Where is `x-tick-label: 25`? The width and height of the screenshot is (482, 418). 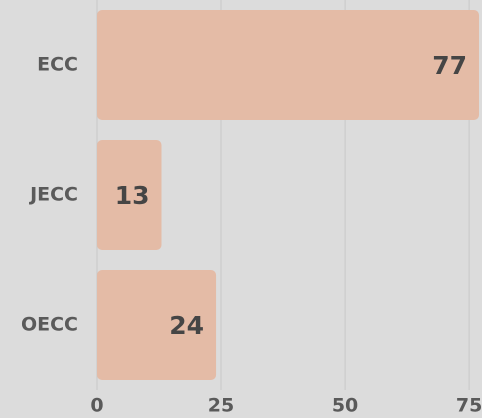 x-tick-label: 25 is located at coordinates (221, 406).